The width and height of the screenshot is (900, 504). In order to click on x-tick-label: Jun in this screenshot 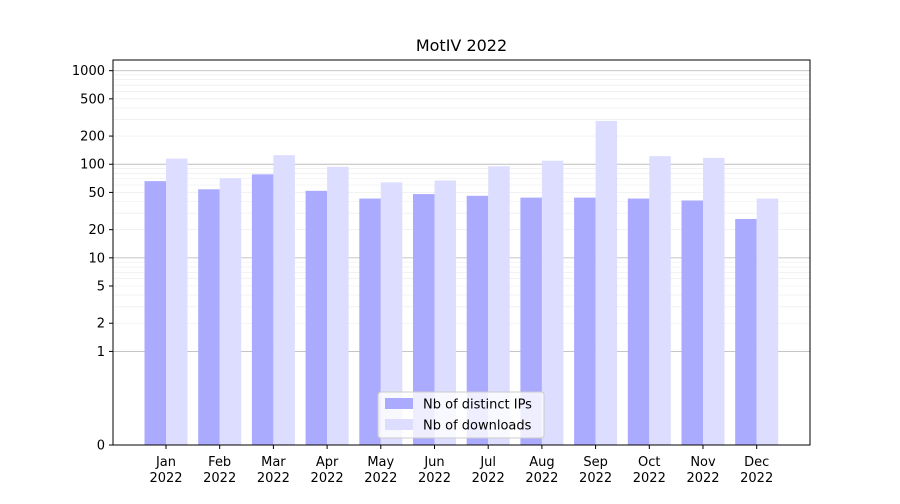, I will do `click(433, 462)`.